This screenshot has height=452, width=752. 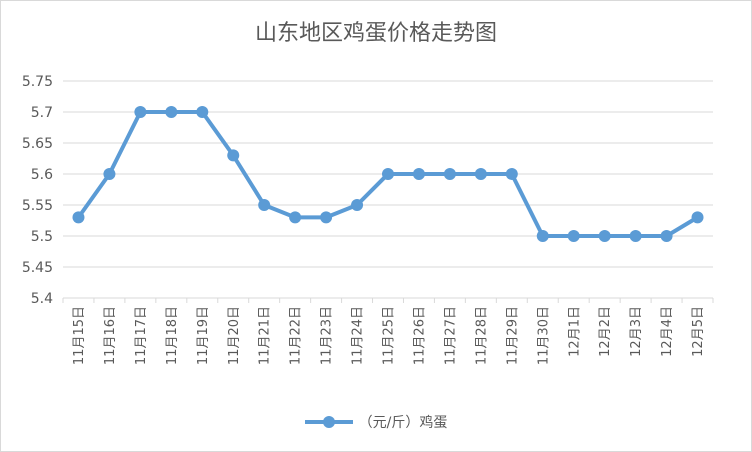 What do you see at coordinates (636, 331) in the screenshot?
I see `x-tick-label: 12月3日` at bounding box center [636, 331].